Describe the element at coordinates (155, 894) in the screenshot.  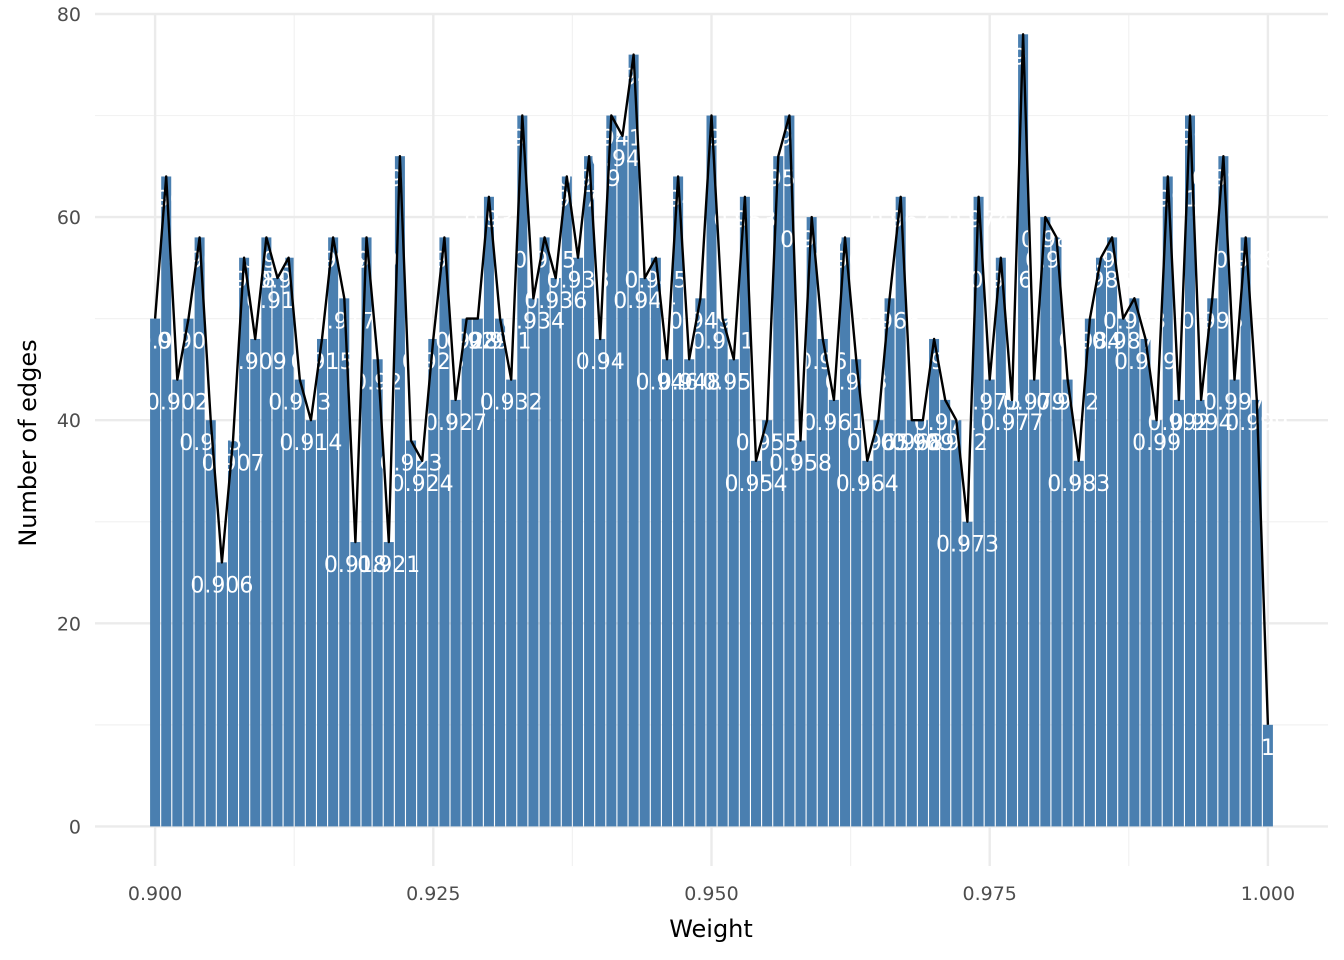
I see `x-tick-label: 0.900` at that location.